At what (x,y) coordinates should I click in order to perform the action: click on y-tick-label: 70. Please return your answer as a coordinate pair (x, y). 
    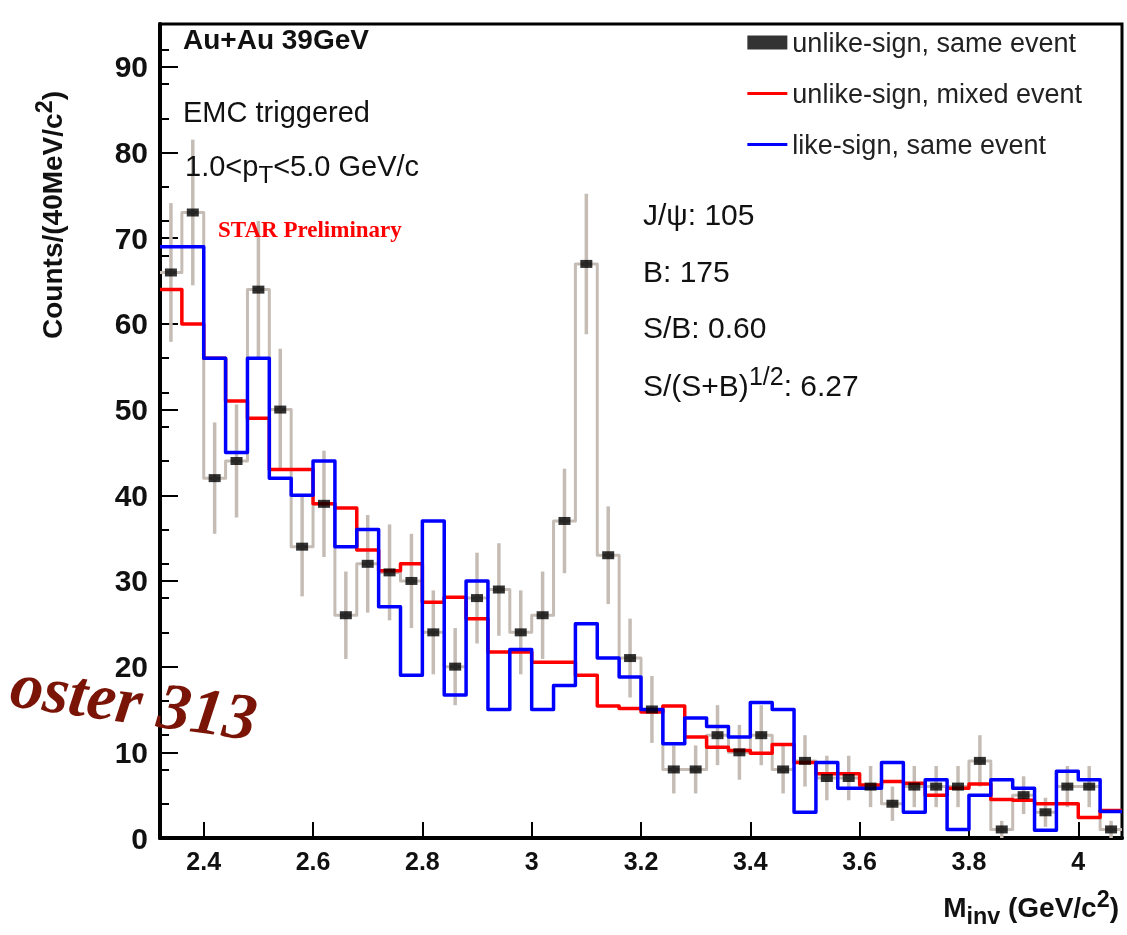
    Looking at the image, I should click on (131, 238).